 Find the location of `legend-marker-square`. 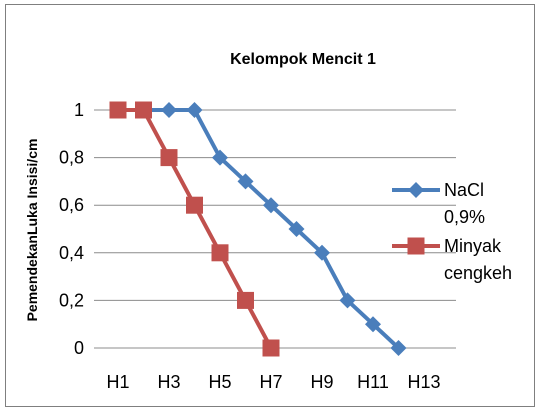

legend-marker-square is located at coordinates (416, 246).